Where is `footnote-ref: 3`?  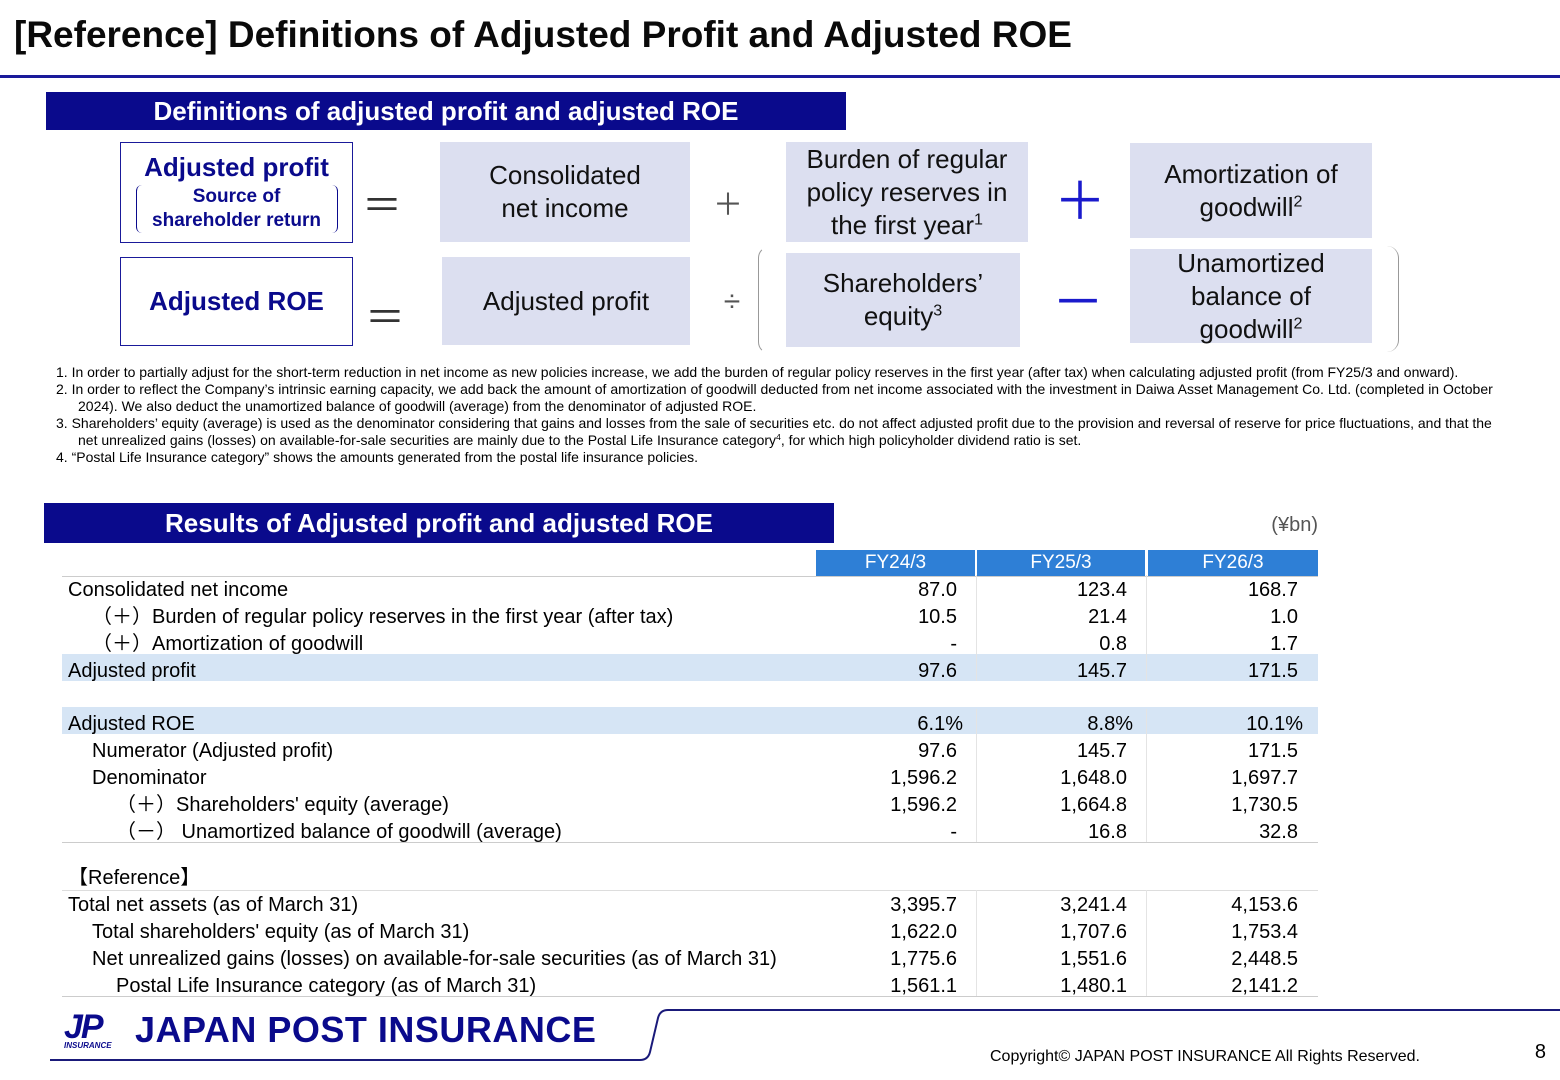 footnote-ref: 3 is located at coordinates (938, 310).